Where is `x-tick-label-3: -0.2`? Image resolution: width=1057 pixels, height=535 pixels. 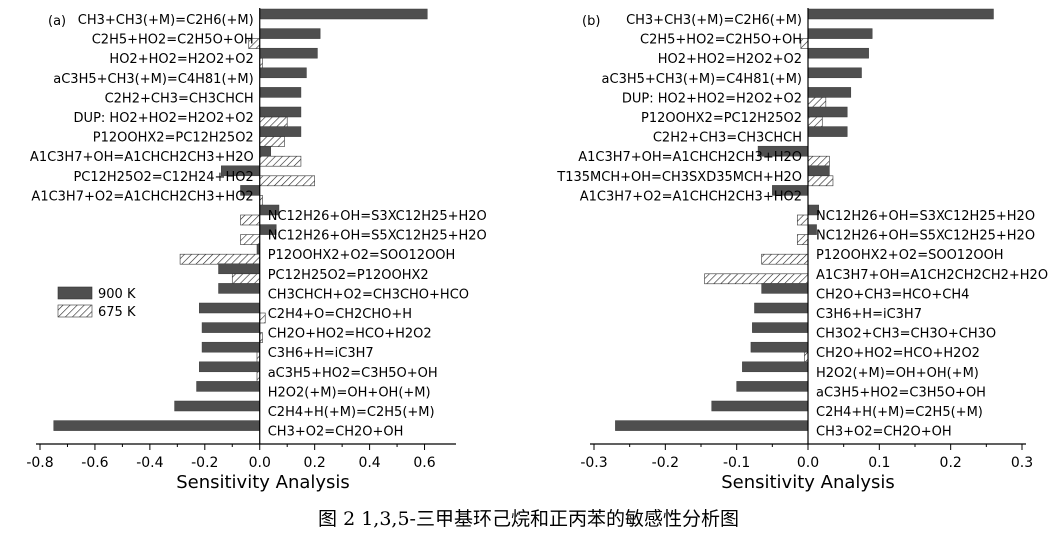 x-tick-label-3: -0.2 is located at coordinates (204, 463).